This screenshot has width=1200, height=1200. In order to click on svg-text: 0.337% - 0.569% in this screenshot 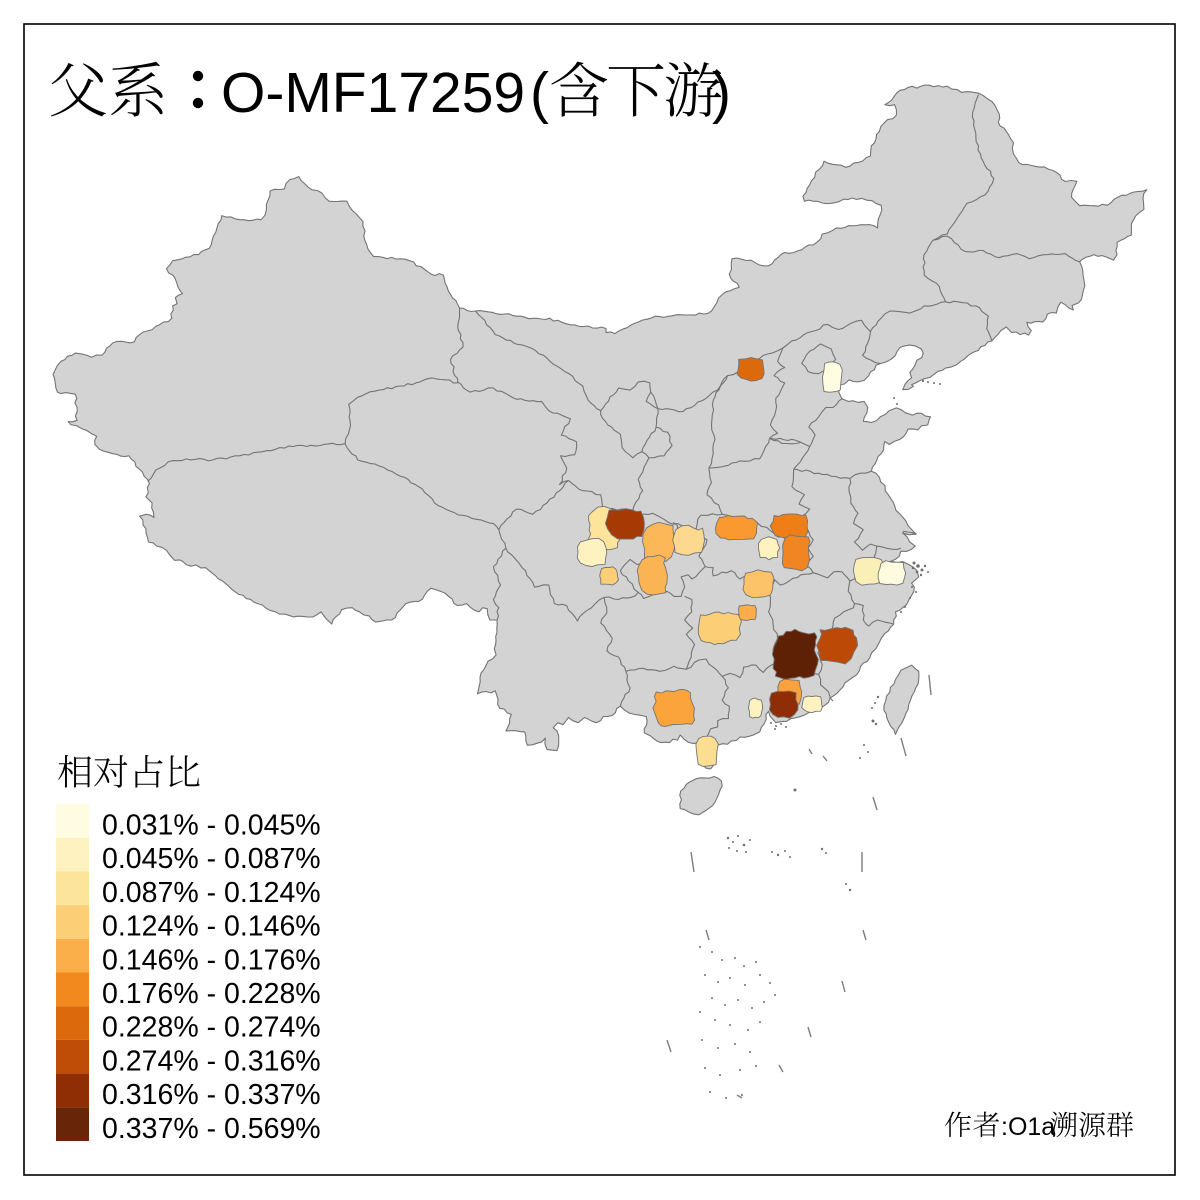, I will do `click(211, 1129)`.